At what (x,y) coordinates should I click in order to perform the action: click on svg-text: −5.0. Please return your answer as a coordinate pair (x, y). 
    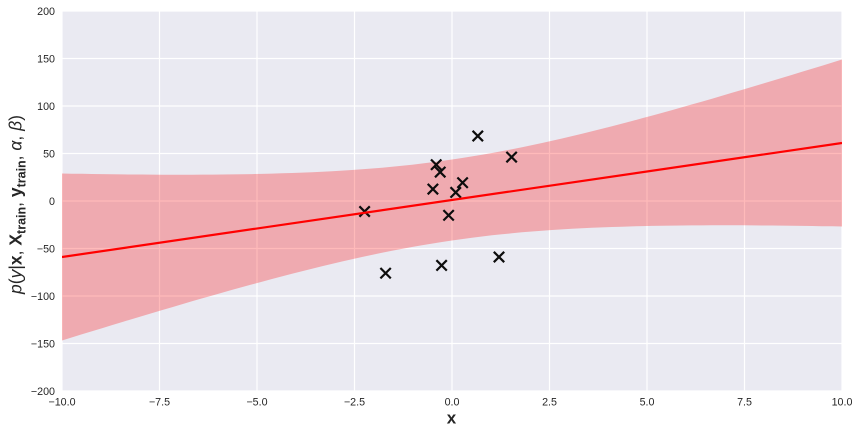
    Looking at the image, I should click on (256, 403).